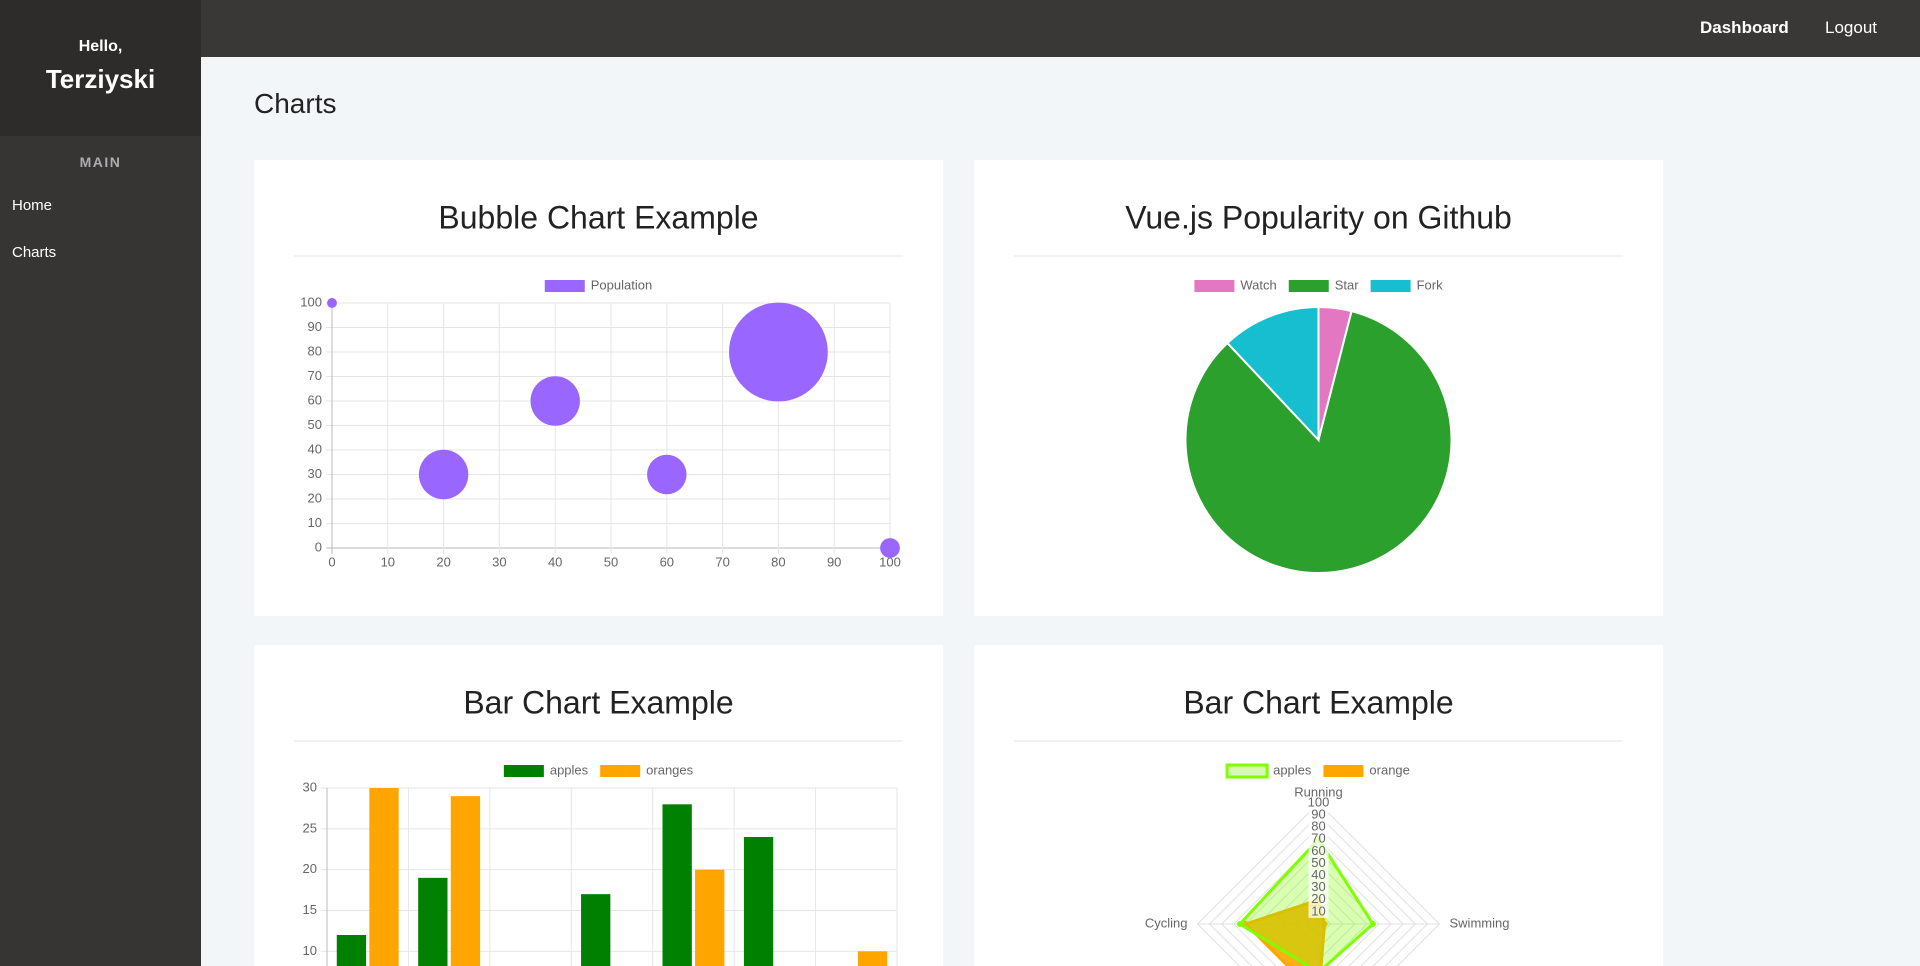  What do you see at coordinates (1318, 217) in the screenshot?
I see `chart-title: Vue.js Popularity on Github` at bounding box center [1318, 217].